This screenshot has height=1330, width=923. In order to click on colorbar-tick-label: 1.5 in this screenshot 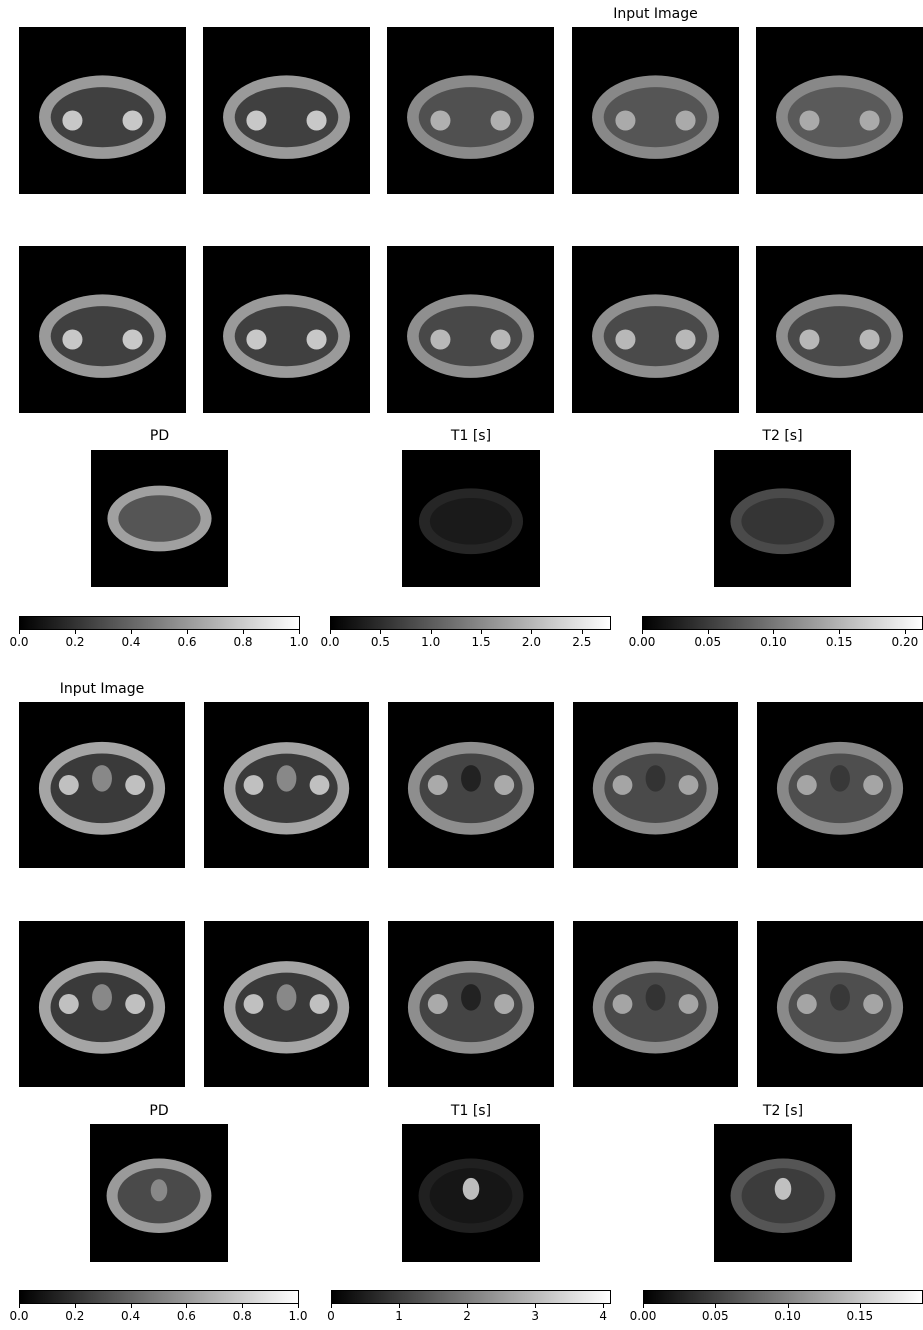, I will do `click(481, 642)`.